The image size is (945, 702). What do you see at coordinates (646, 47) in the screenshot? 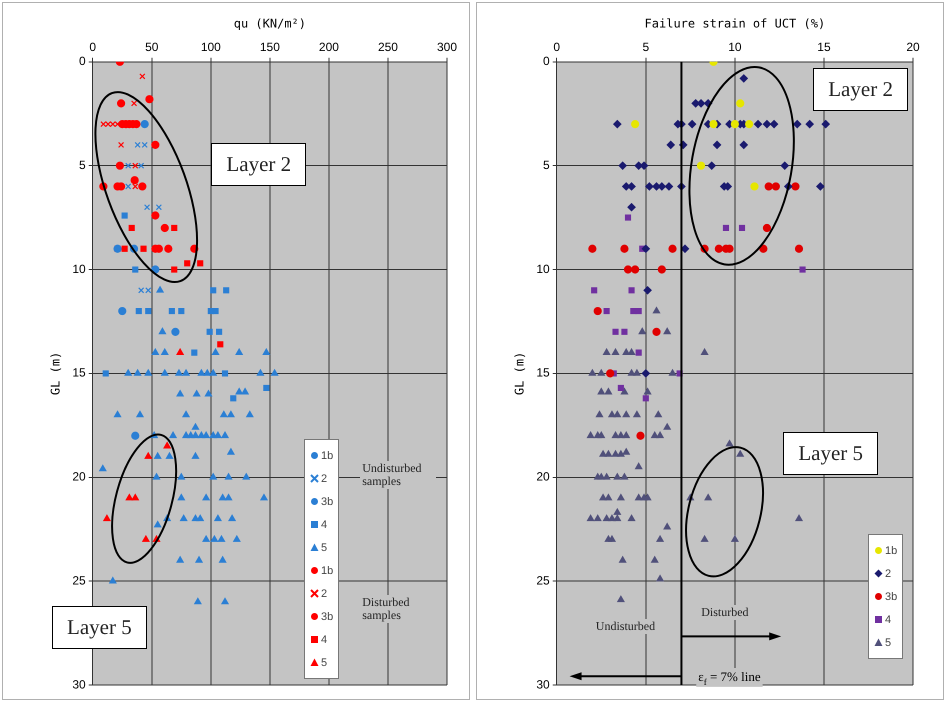
I see `x-tick-label: 5` at bounding box center [646, 47].